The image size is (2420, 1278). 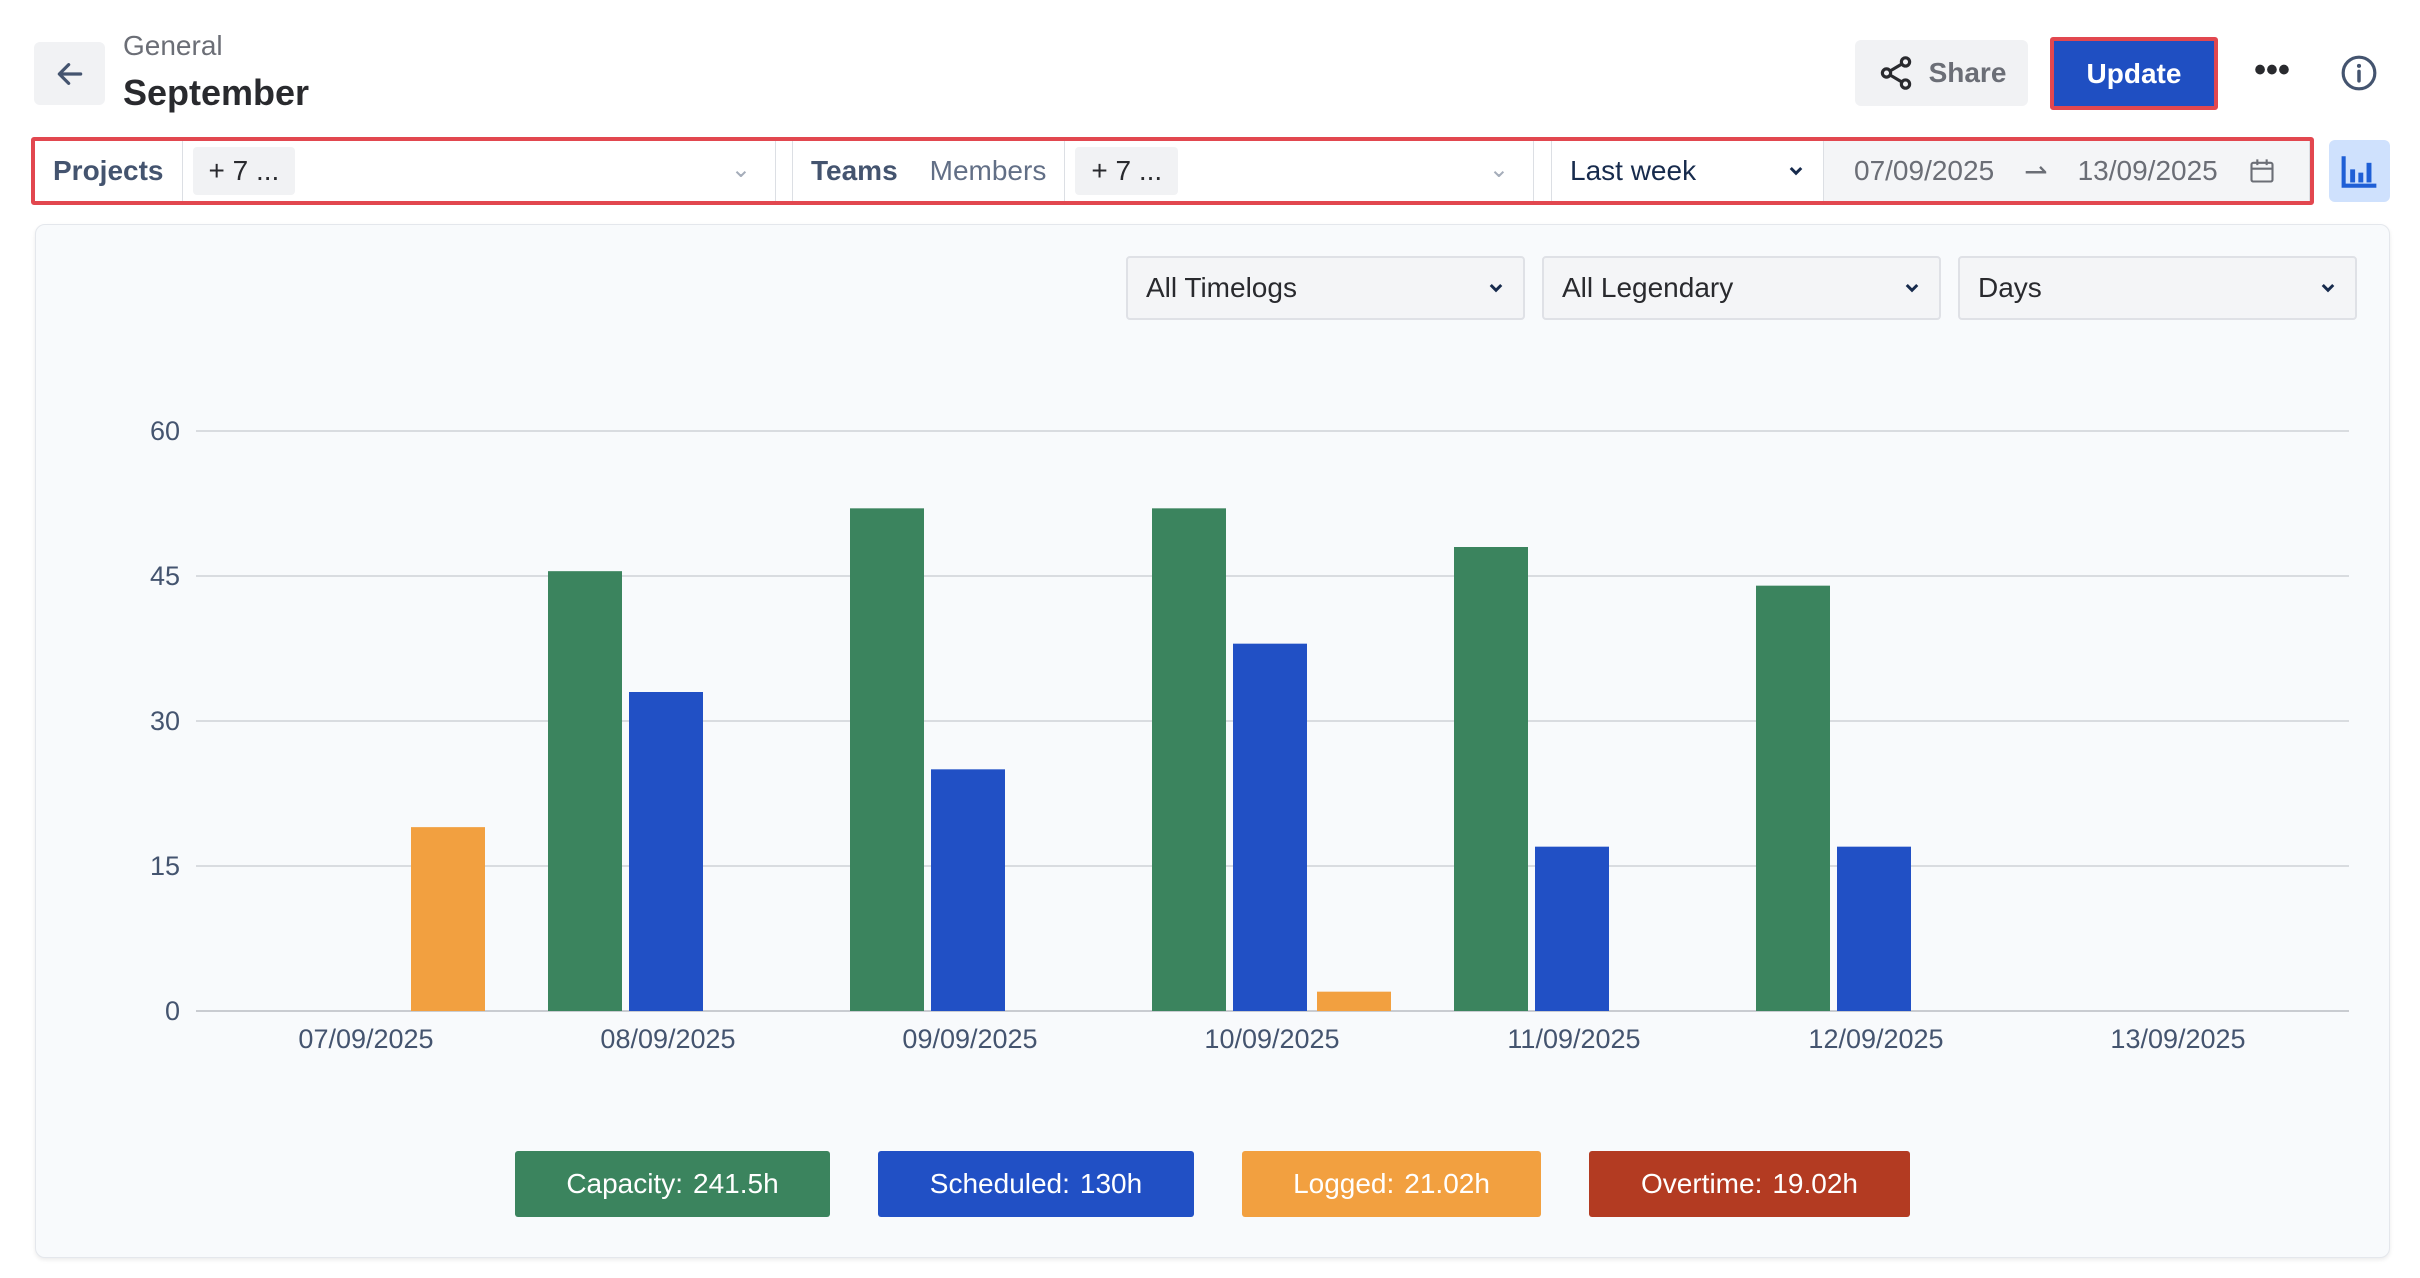 I want to click on x-tick-label: 07/09/2025, so click(x=365, y=1039).